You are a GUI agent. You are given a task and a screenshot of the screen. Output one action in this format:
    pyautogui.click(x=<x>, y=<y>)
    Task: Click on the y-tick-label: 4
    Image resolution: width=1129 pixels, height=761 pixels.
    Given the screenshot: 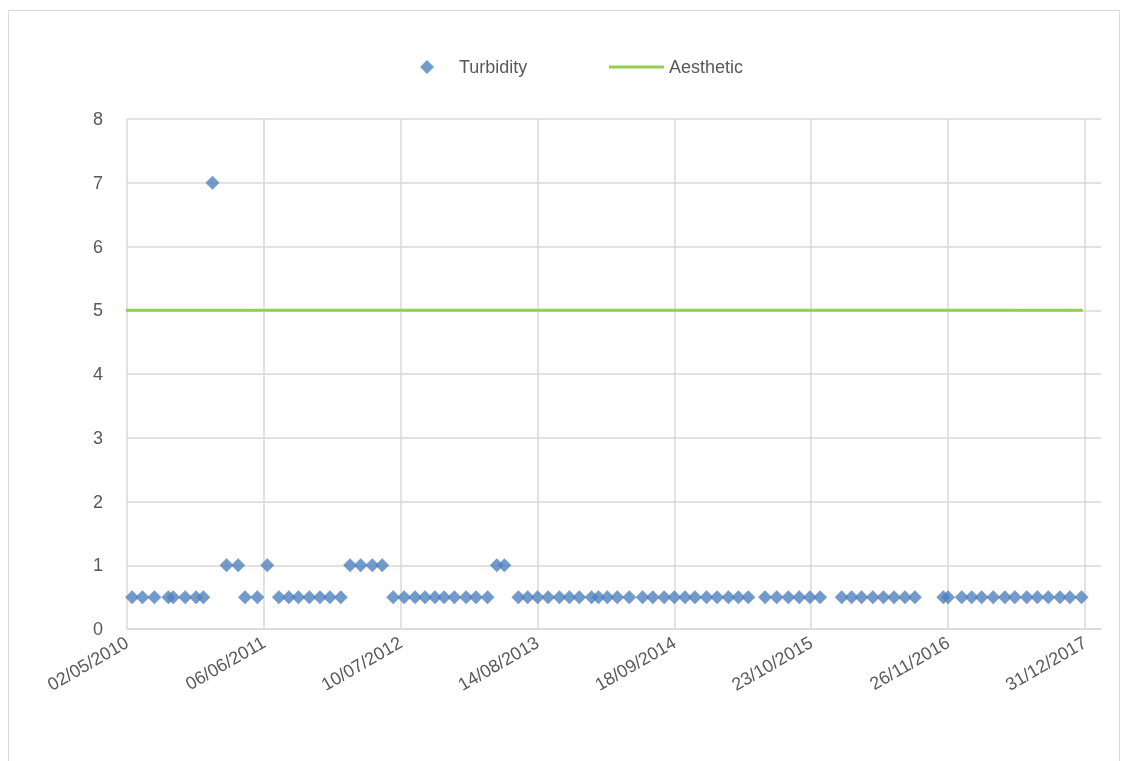 What is the action you would take?
    pyautogui.click(x=97, y=374)
    